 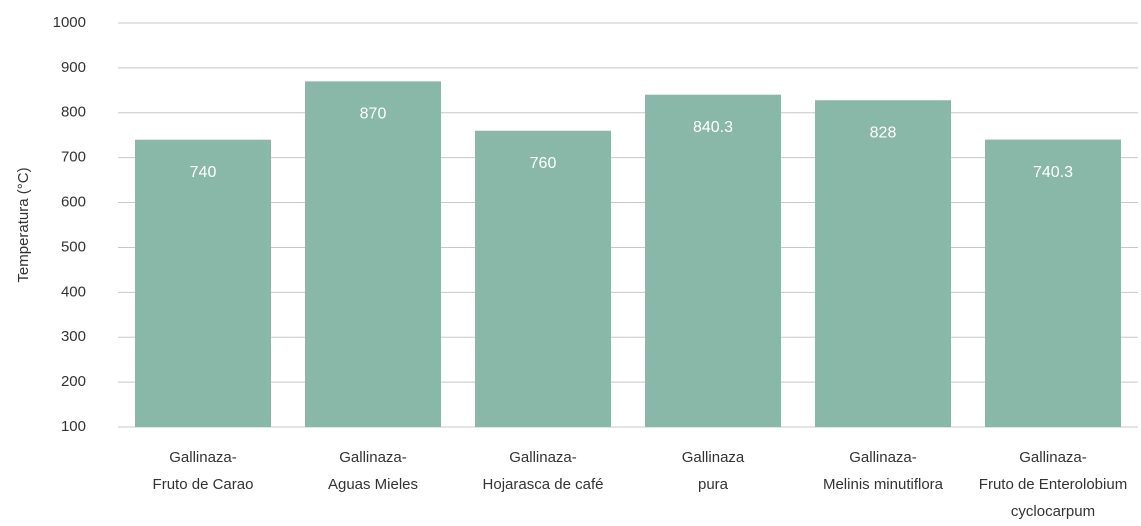 What do you see at coordinates (883, 132) in the screenshot?
I see `value-label: 828` at bounding box center [883, 132].